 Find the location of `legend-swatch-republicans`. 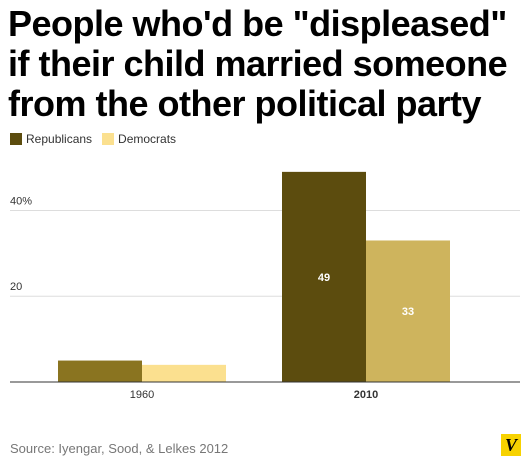

legend-swatch-republicans is located at coordinates (16, 139).